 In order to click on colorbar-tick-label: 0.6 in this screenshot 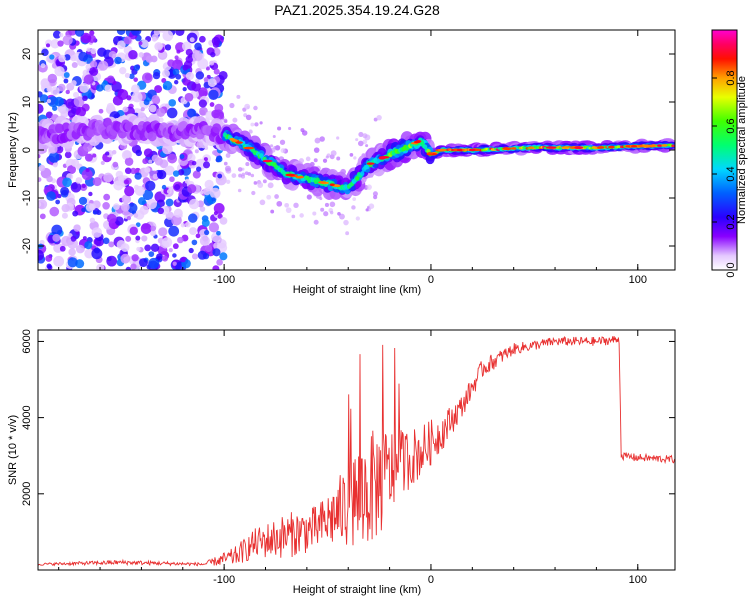, I will do `click(731, 125)`.